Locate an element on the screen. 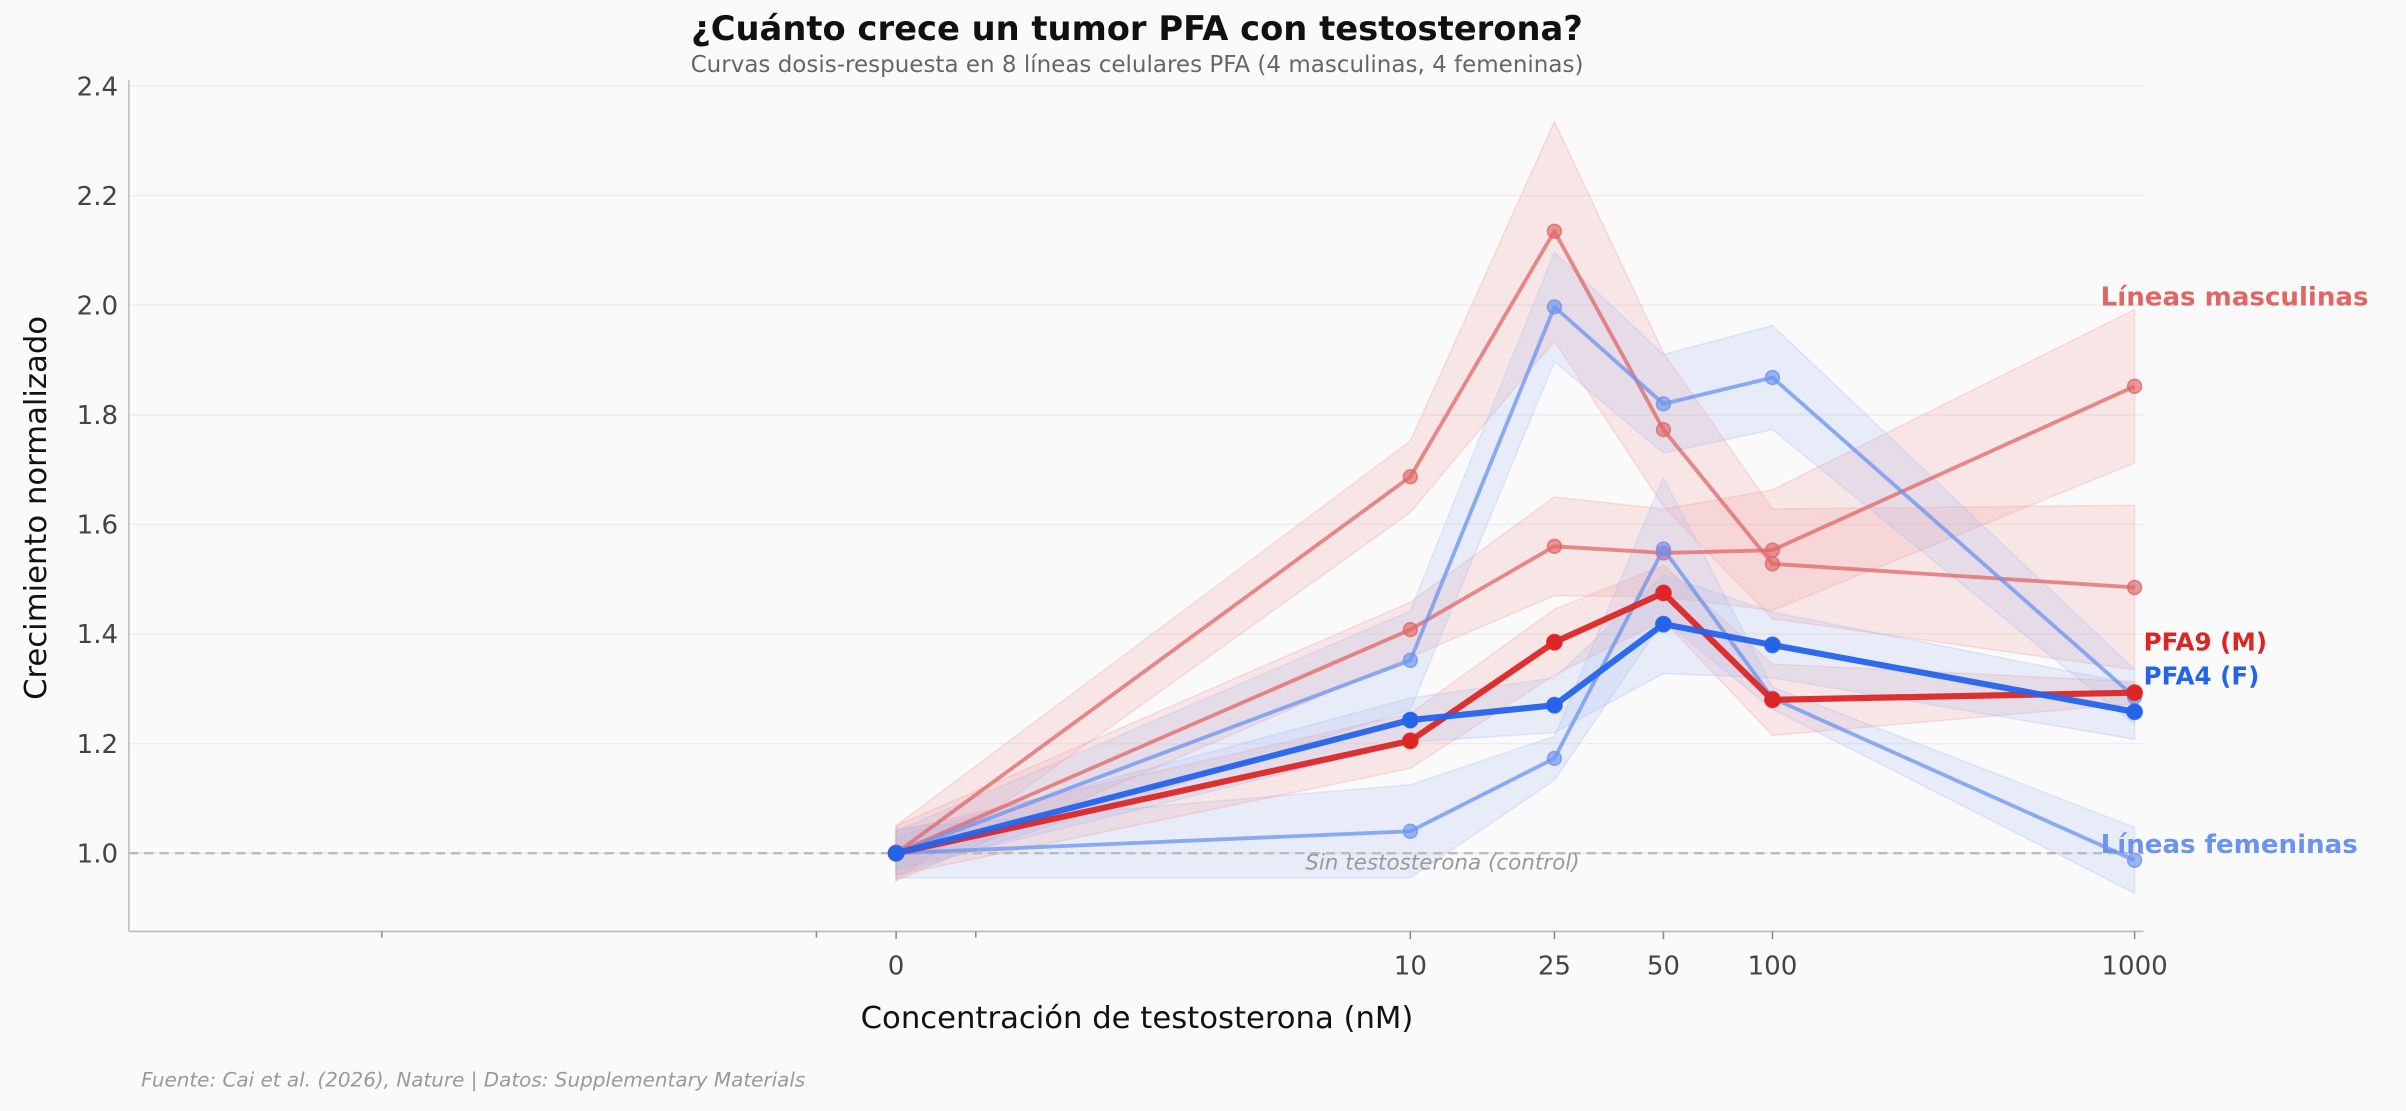  x-tick-label: 50 is located at coordinates (1663, 966).